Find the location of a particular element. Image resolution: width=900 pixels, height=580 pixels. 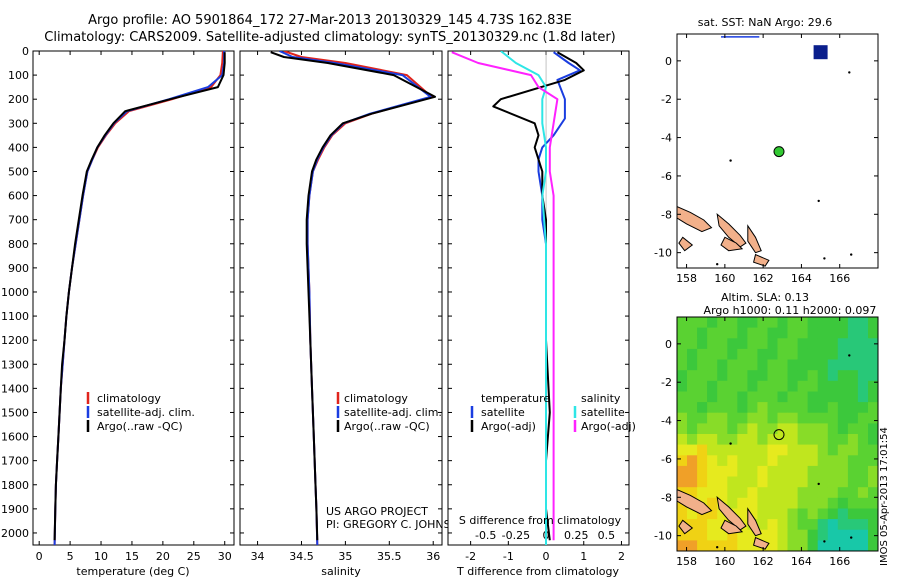

depth-tick-label: 1400 is located at coordinates (15, 388).